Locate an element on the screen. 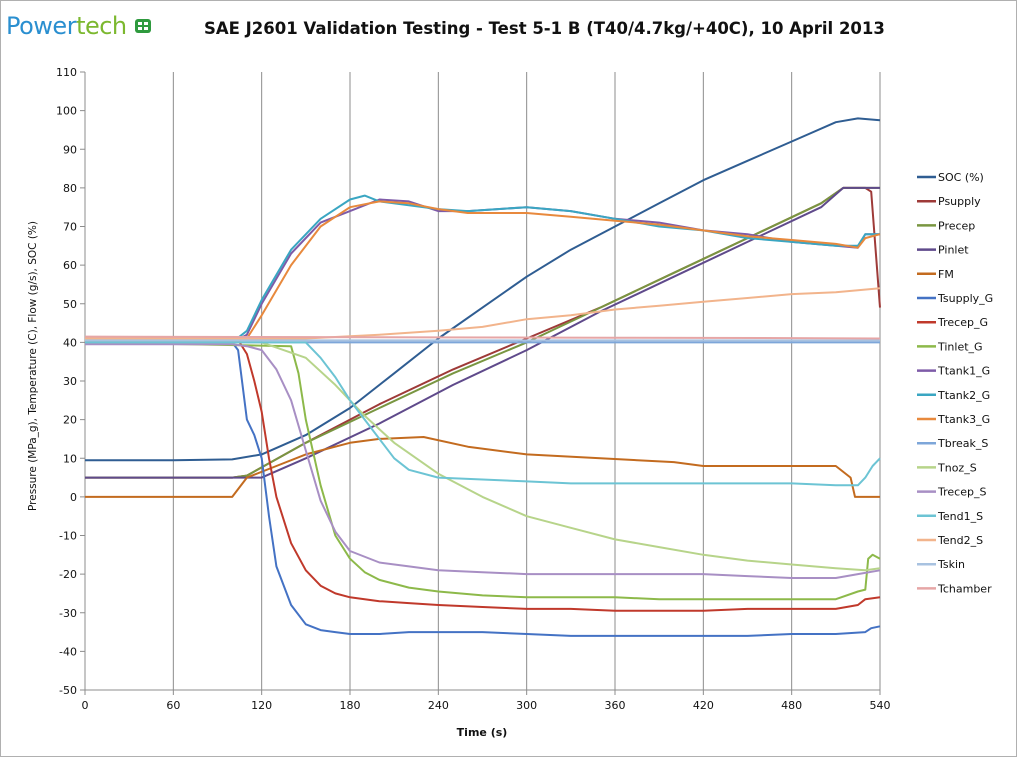 This screenshot has height=757, width=1017. logo-mark-icon is located at coordinates (142, 26).